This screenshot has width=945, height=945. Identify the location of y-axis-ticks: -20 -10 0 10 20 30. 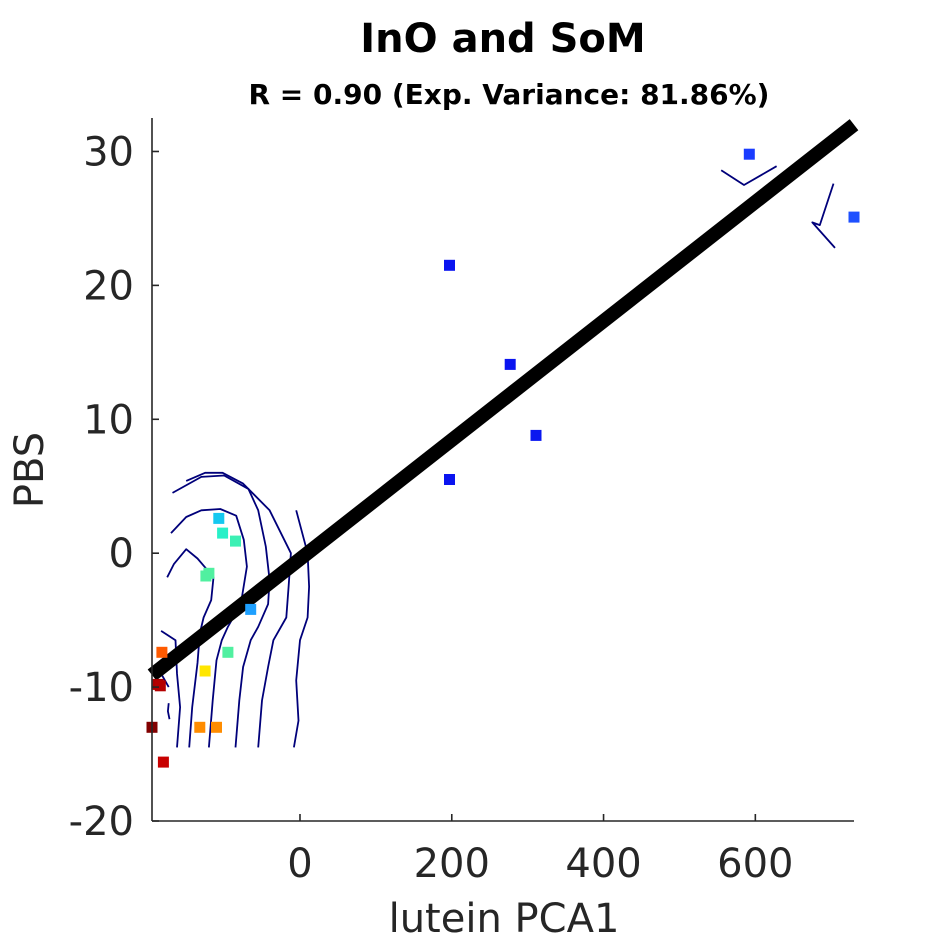
(114, 487).